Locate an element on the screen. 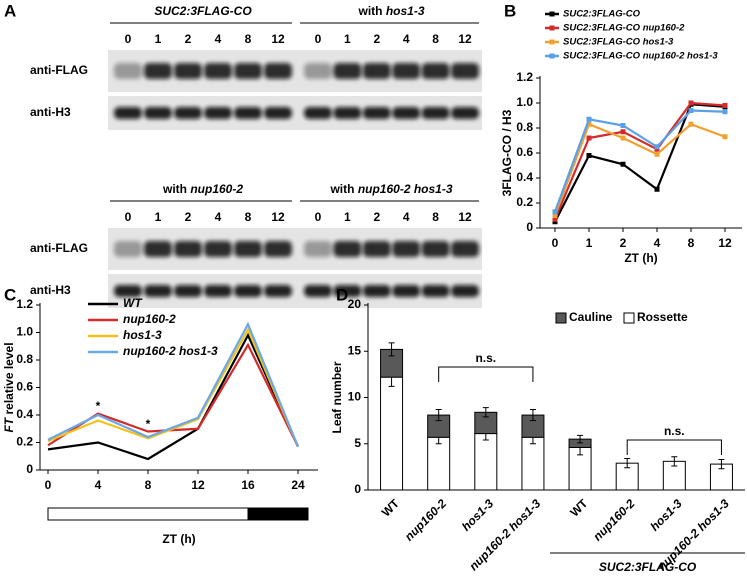 The image size is (747, 578). y-tick-label: 0.8 is located at coordinates (24, 359).